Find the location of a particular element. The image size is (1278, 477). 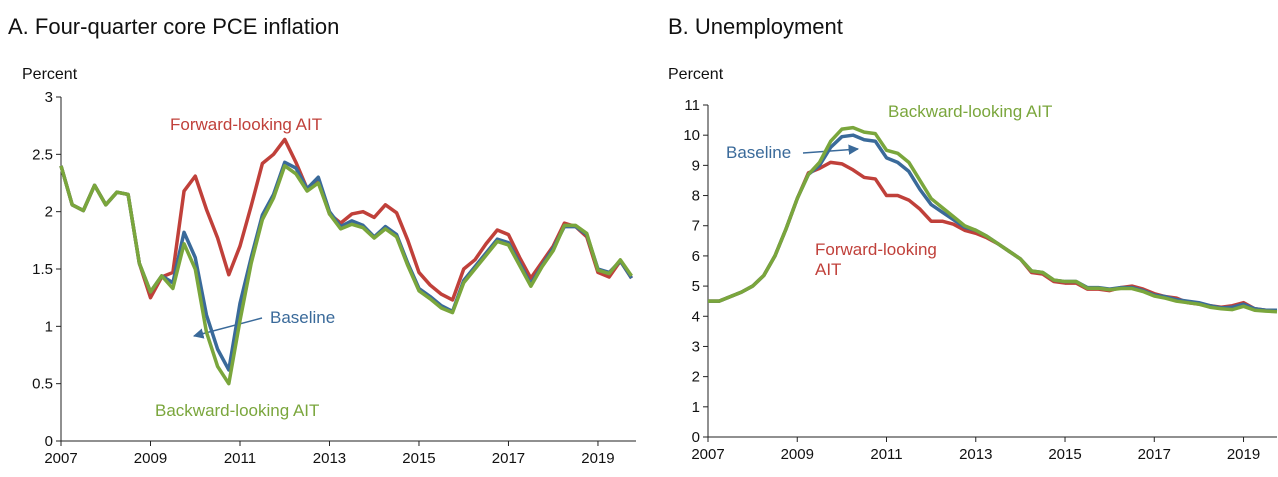

y-tick-label: 7 is located at coordinates (696, 226).